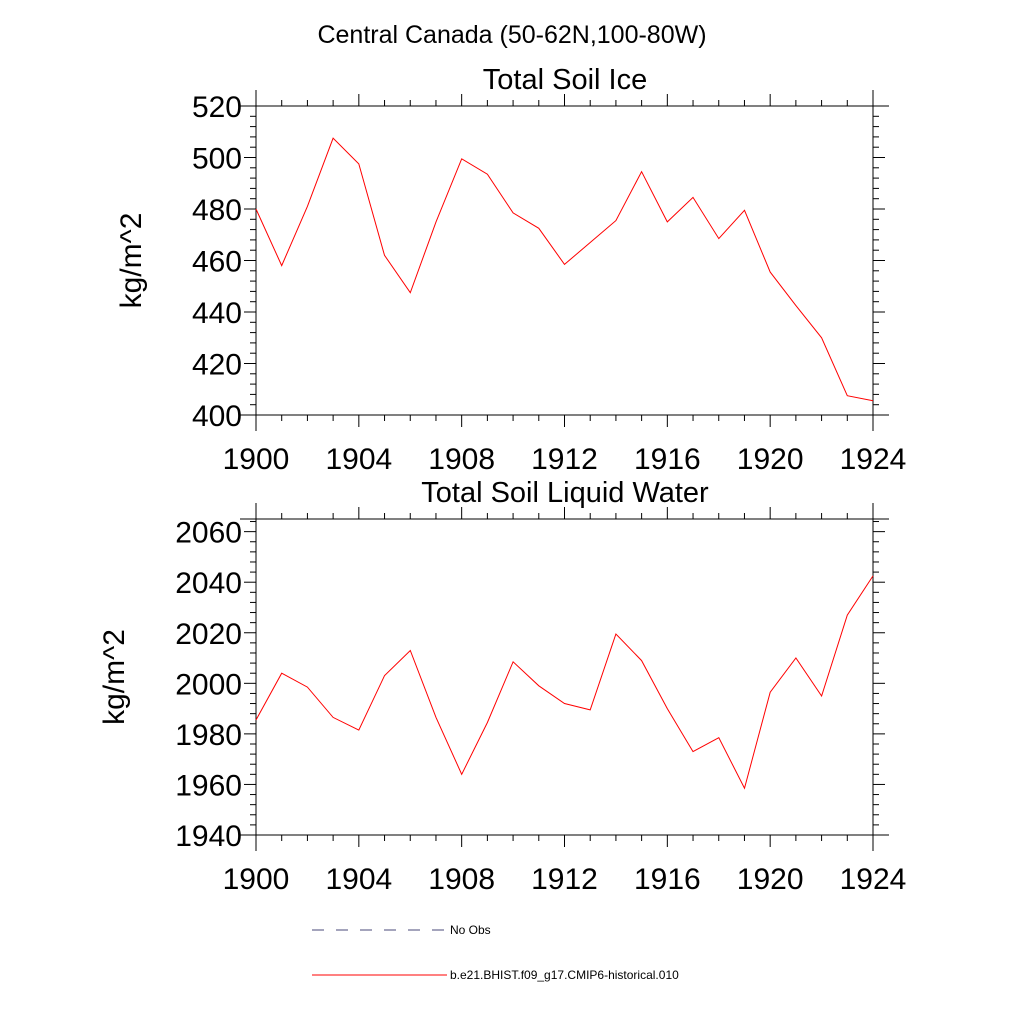 Image resolution: width=1024 pixels, height=1024 pixels. I want to click on y-tick-label: 400, so click(217, 416).